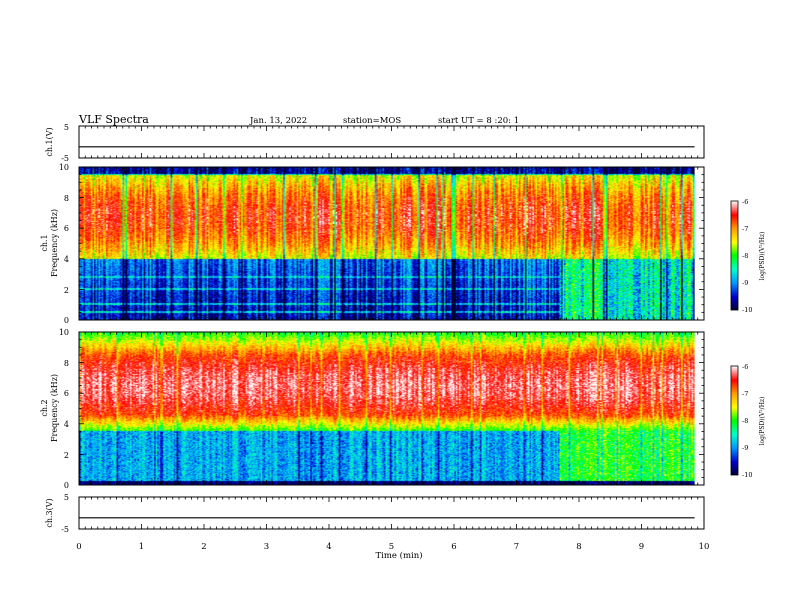  I want to click on ch2-ytick-2: 2, so click(66, 455).